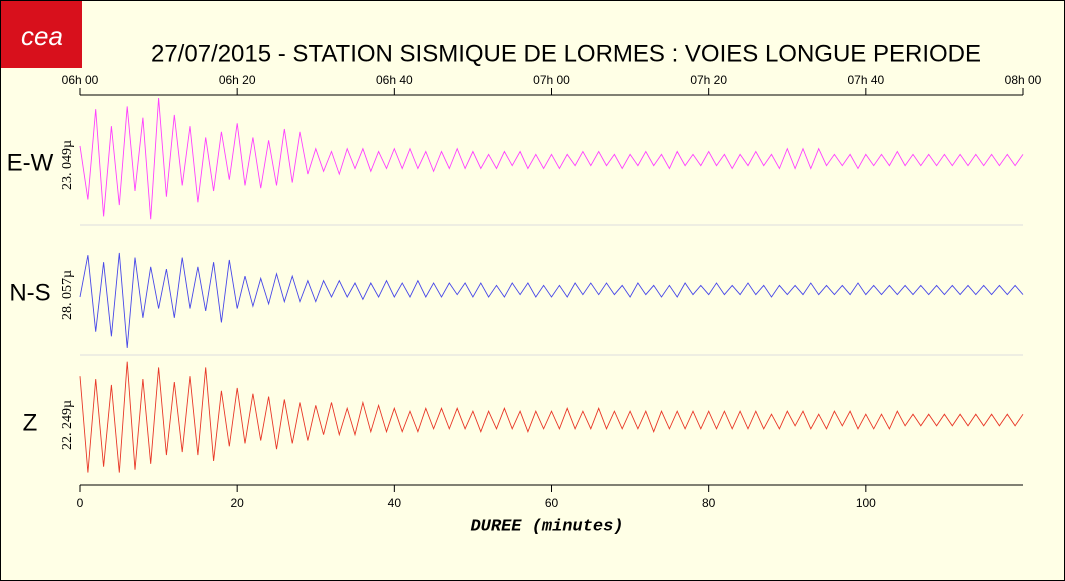 The height and width of the screenshot is (581, 1065). I want to click on trace, so click(551, 300).